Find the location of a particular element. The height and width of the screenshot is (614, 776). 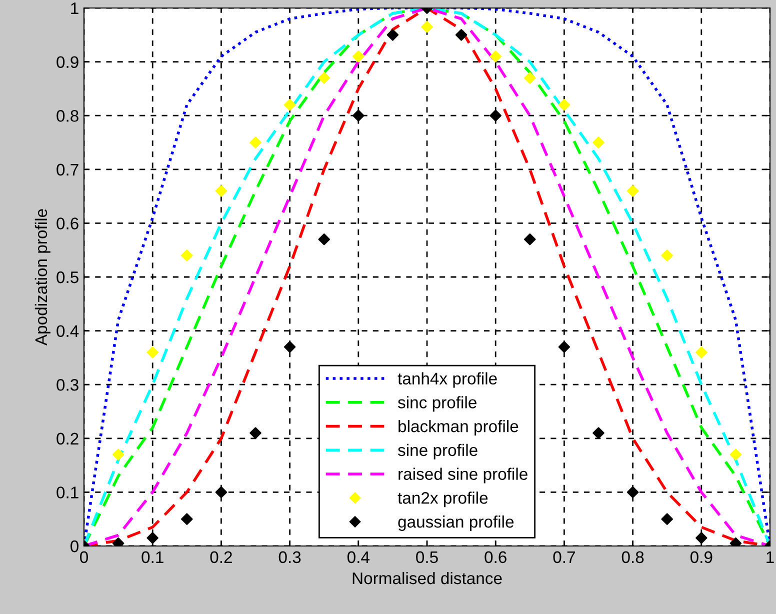

y-axis-title: Apodization profile is located at coordinates (42, 277).